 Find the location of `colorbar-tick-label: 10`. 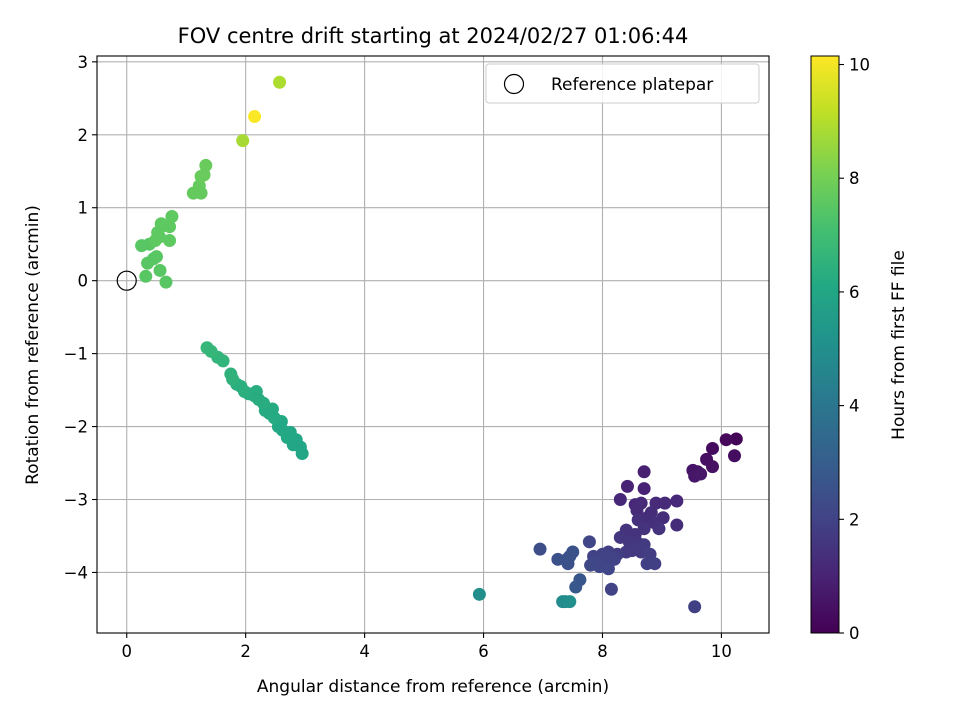

colorbar-tick-label: 10 is located at coordinates (859, 65).